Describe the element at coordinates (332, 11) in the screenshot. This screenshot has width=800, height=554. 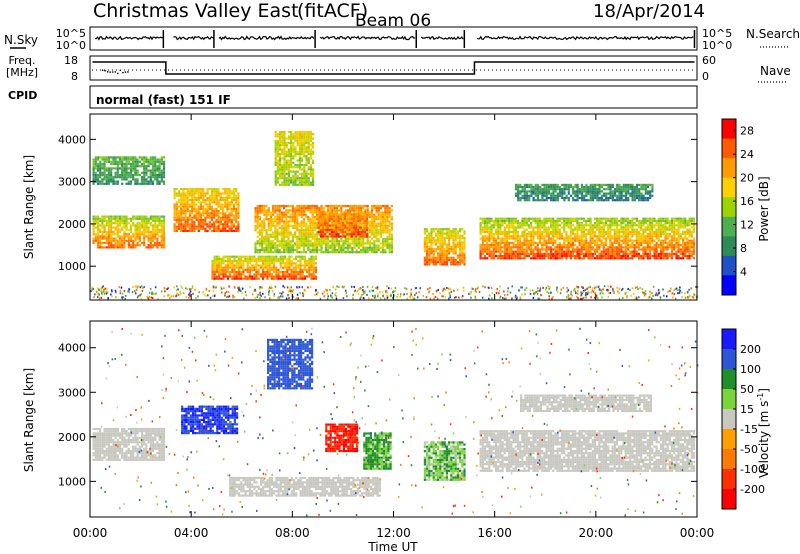
I see `mode-label: (fitACF)` at that location.